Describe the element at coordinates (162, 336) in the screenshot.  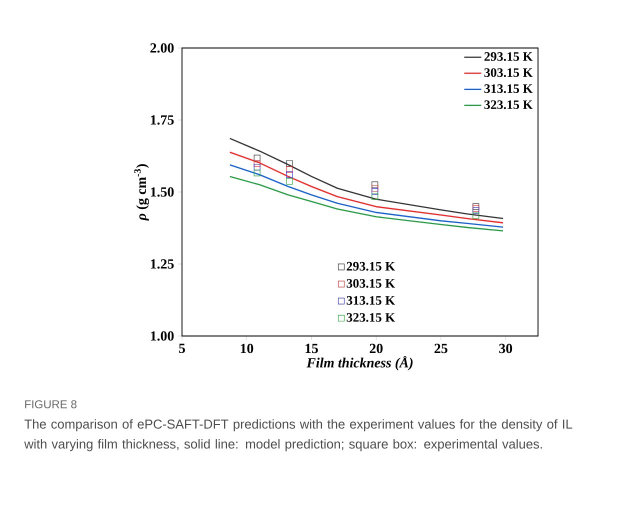
I see `y-tick-label: 1.00` at that location.